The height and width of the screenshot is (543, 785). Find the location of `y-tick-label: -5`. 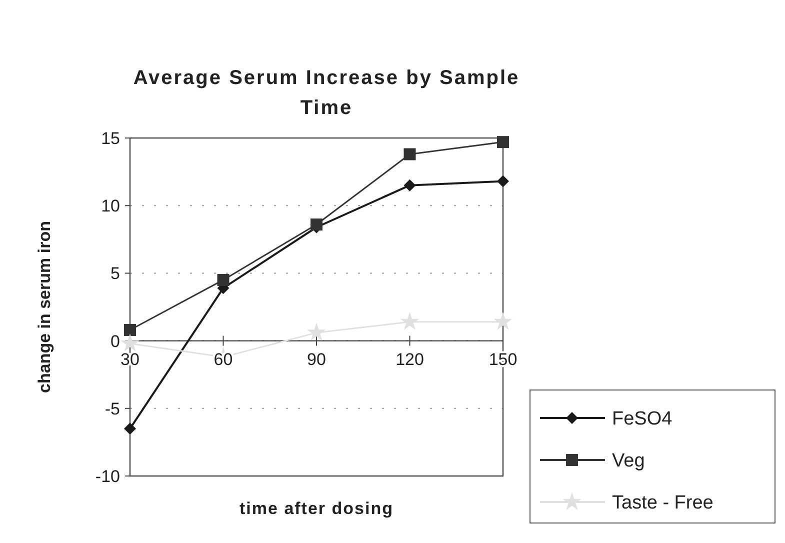

y-tick-label: -5 is located at coordinates (112, 408).